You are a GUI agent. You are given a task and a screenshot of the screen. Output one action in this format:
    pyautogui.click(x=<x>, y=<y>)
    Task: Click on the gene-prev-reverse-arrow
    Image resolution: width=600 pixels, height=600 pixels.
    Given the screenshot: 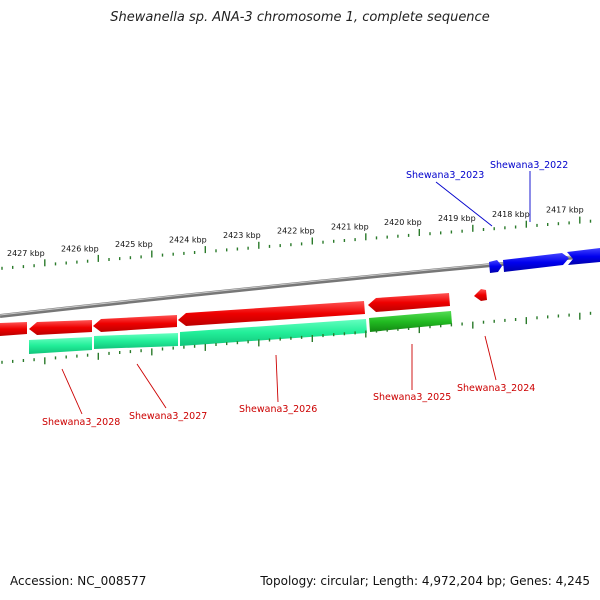 What is the action you would take?
    pyautogui.click(x=13, y=329)
    